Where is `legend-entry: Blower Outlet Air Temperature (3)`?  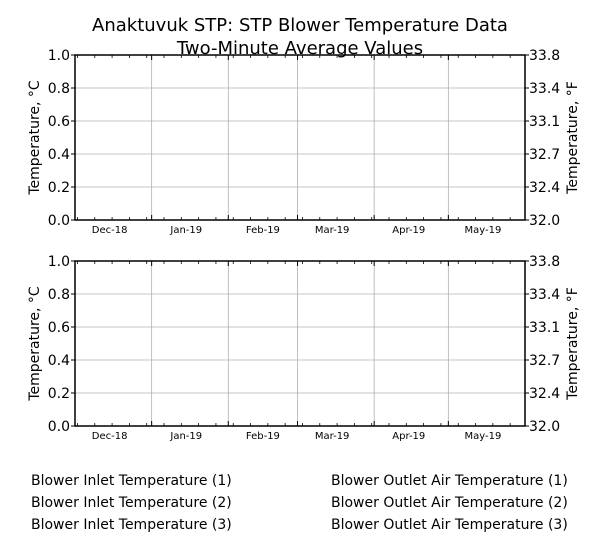
legend-entry: Blower Outlet Air Temperature (3) is located at coordinates (449, 525).